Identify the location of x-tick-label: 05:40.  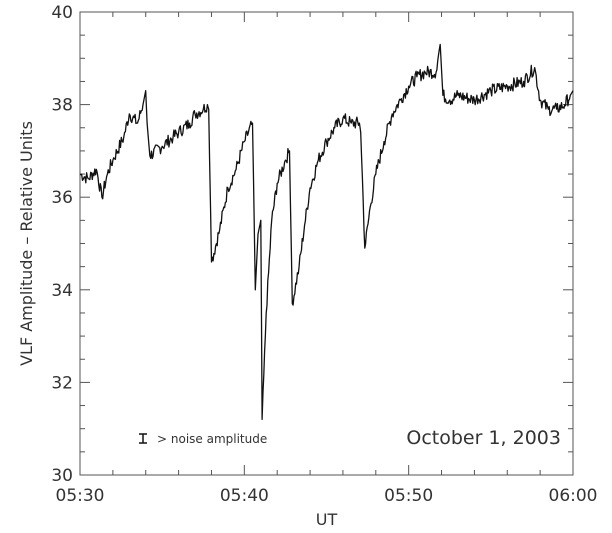
(244, 496).